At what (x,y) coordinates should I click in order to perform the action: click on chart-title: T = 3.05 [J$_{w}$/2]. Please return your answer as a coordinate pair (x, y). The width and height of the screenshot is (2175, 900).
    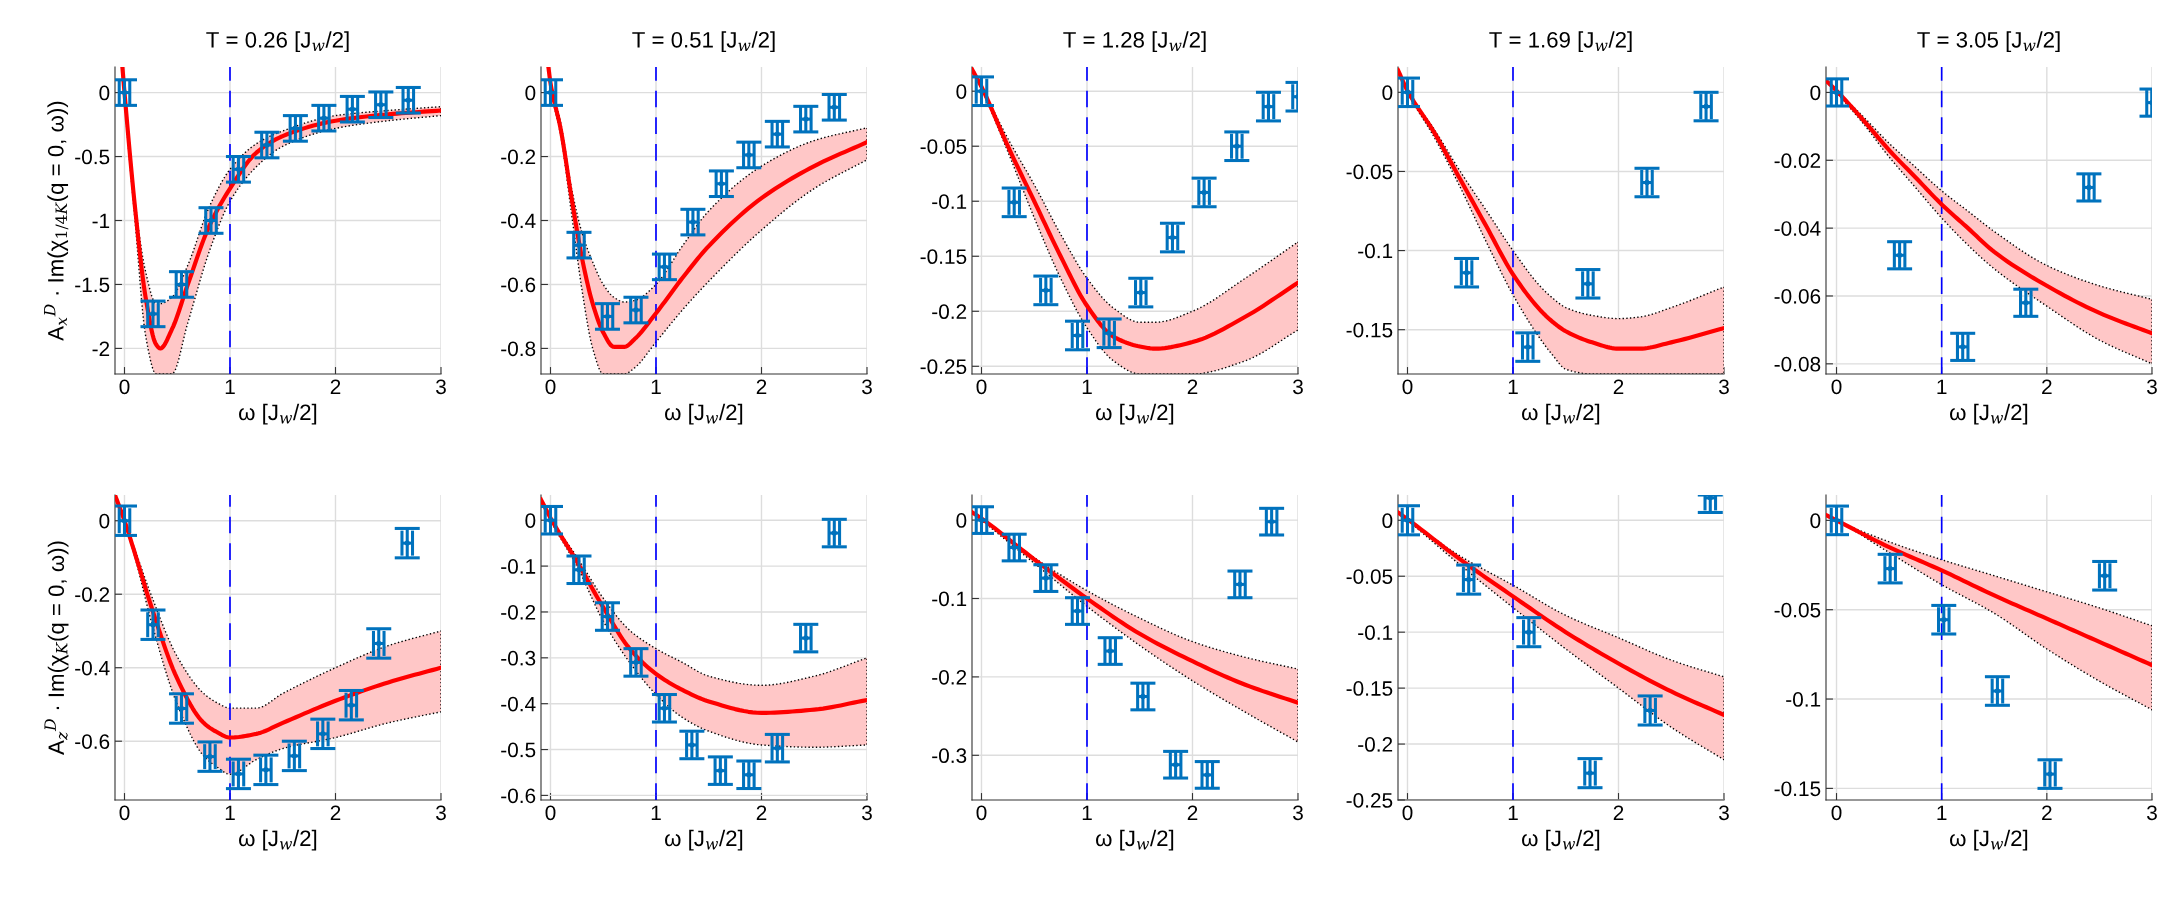
    Looking at the image, I should click on (1988, 42).